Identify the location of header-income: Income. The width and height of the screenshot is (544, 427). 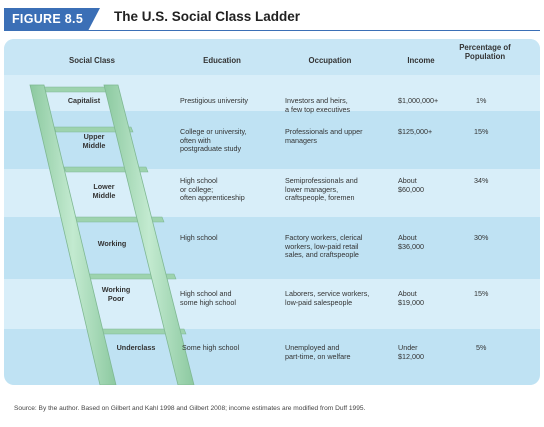
(421, 60).